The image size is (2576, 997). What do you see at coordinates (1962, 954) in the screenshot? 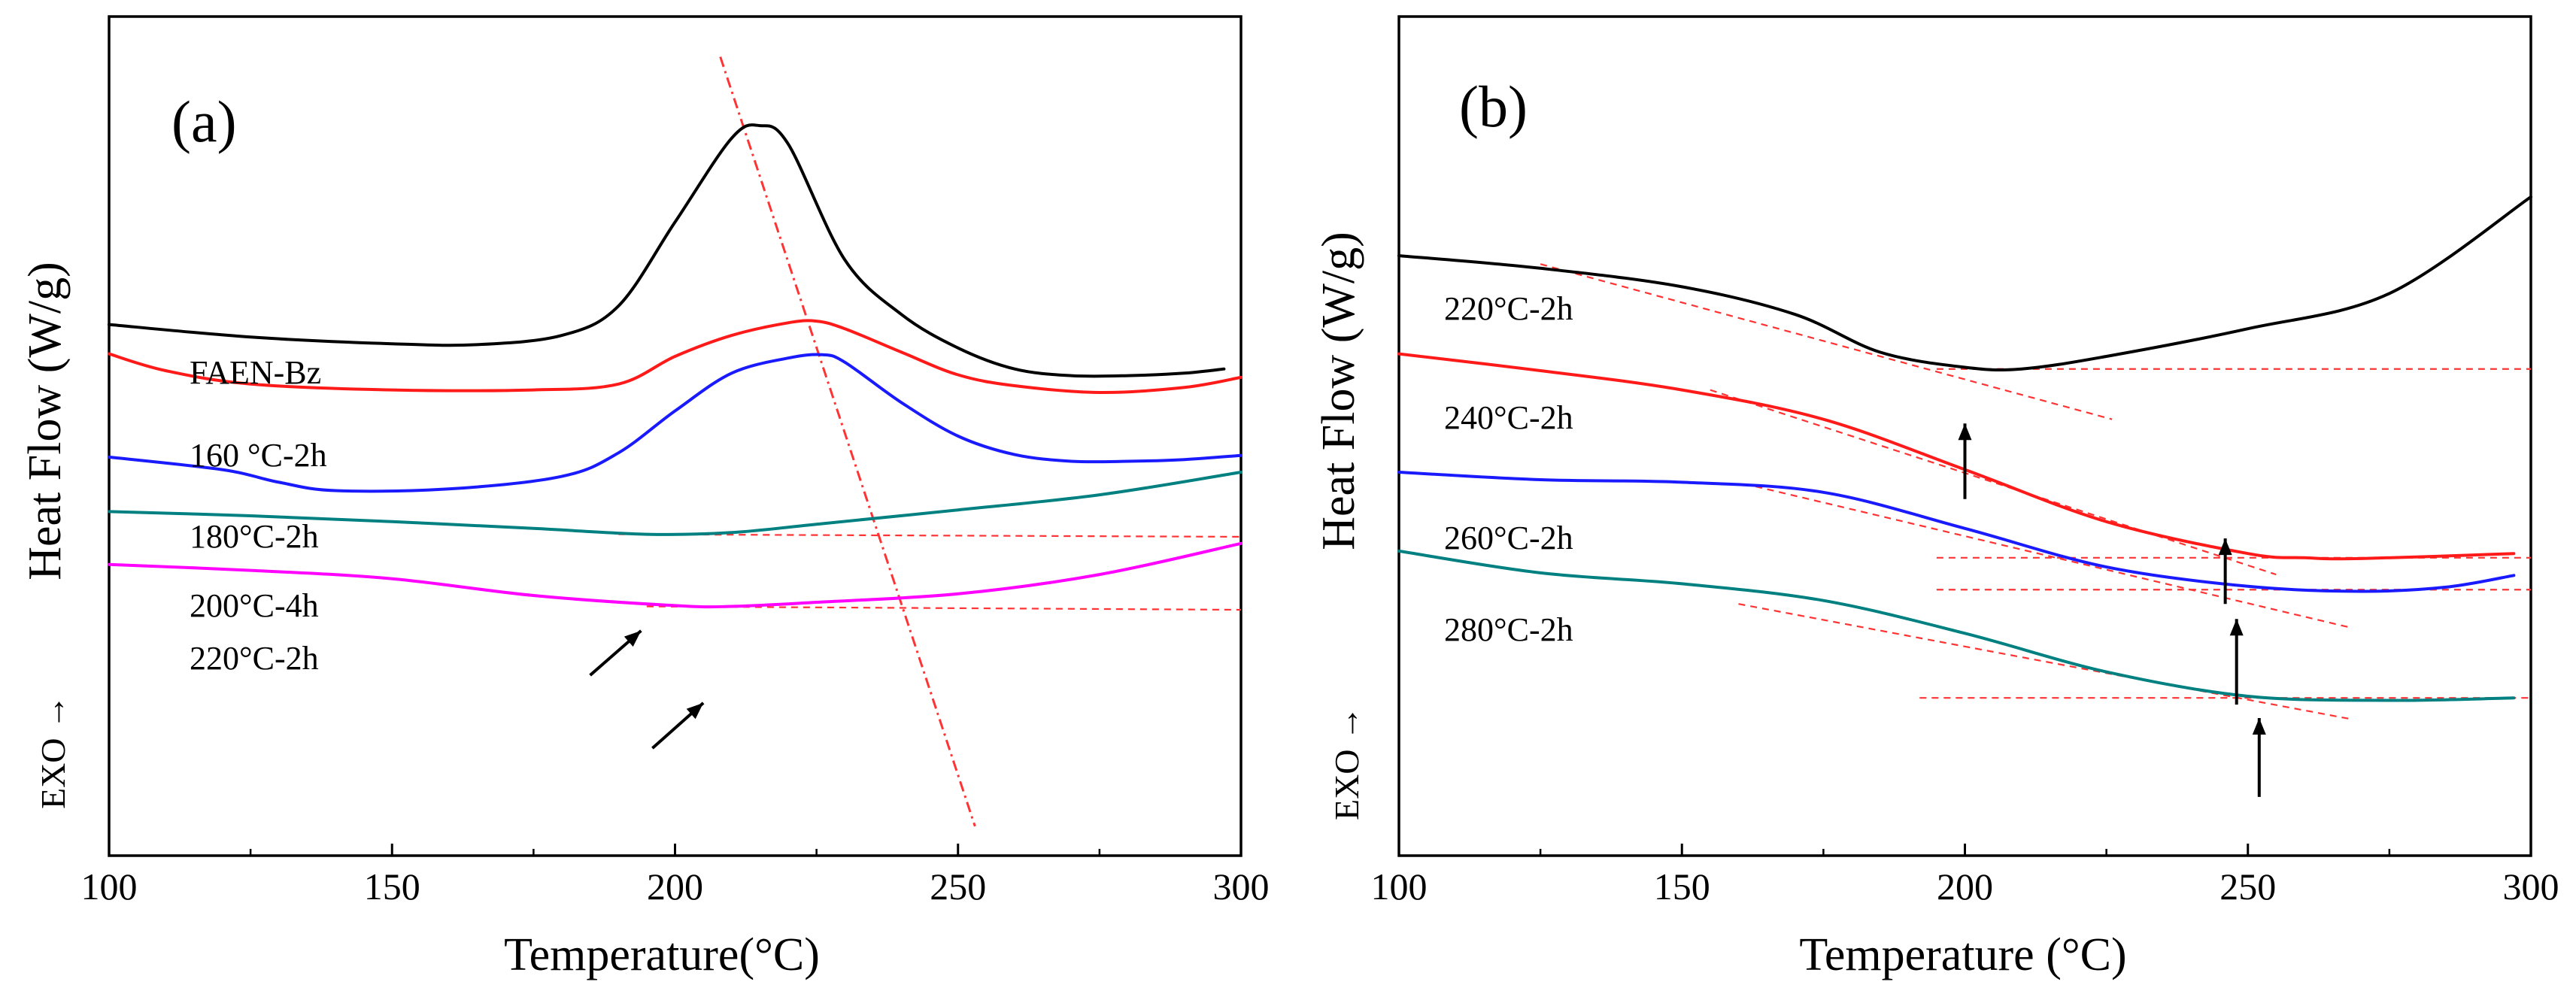
I see `x-axis-title: Temperature (°C)` at bounding box center [1962, 954].